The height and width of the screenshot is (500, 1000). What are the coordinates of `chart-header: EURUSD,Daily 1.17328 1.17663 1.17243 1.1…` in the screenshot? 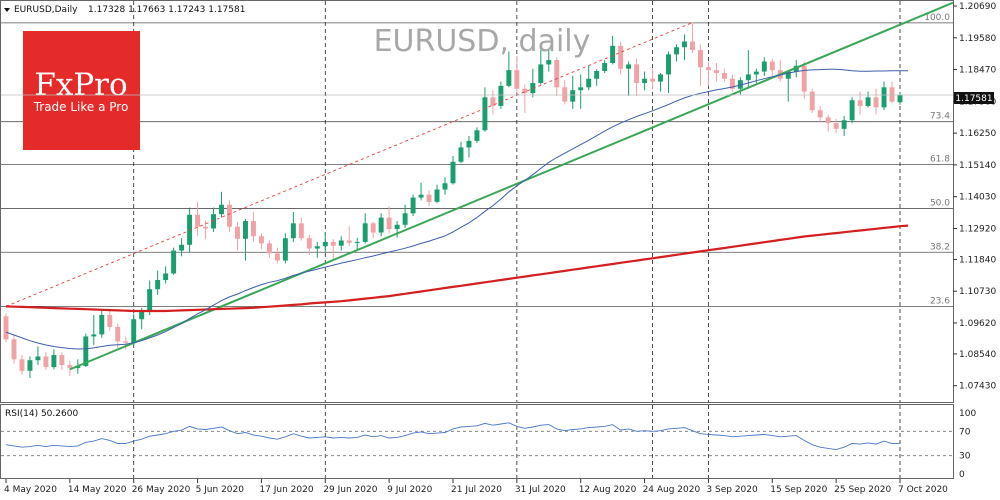 It's located at (124, 10).